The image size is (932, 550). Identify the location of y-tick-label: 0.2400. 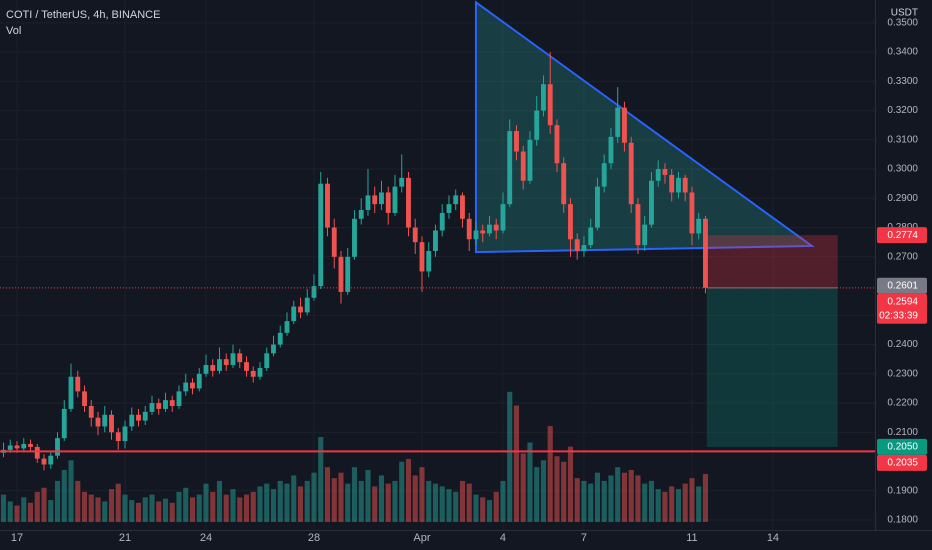
(902, 344).